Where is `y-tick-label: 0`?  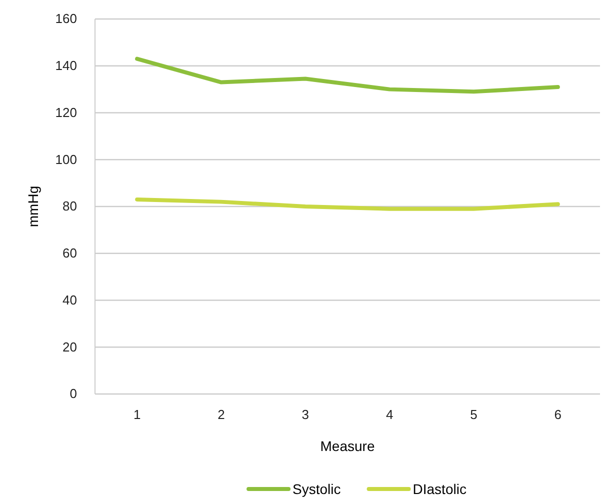
y-tick-label: 0 is located at coordinates (73, 394).